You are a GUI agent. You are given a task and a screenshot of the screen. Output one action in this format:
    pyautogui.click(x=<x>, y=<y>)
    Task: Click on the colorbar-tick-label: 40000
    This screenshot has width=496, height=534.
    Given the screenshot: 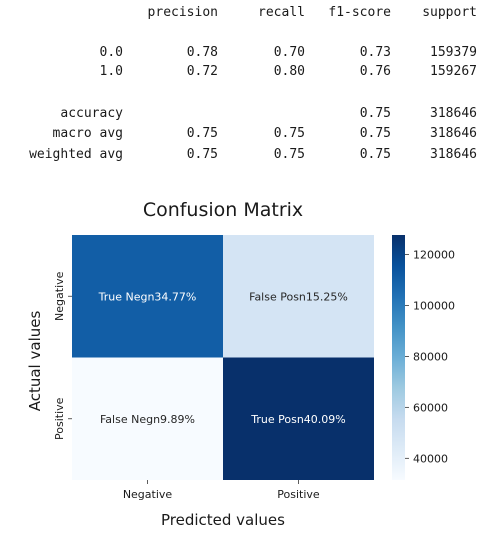 What is the action you would take?
    pyautogui.click(x=430, y=458)
    